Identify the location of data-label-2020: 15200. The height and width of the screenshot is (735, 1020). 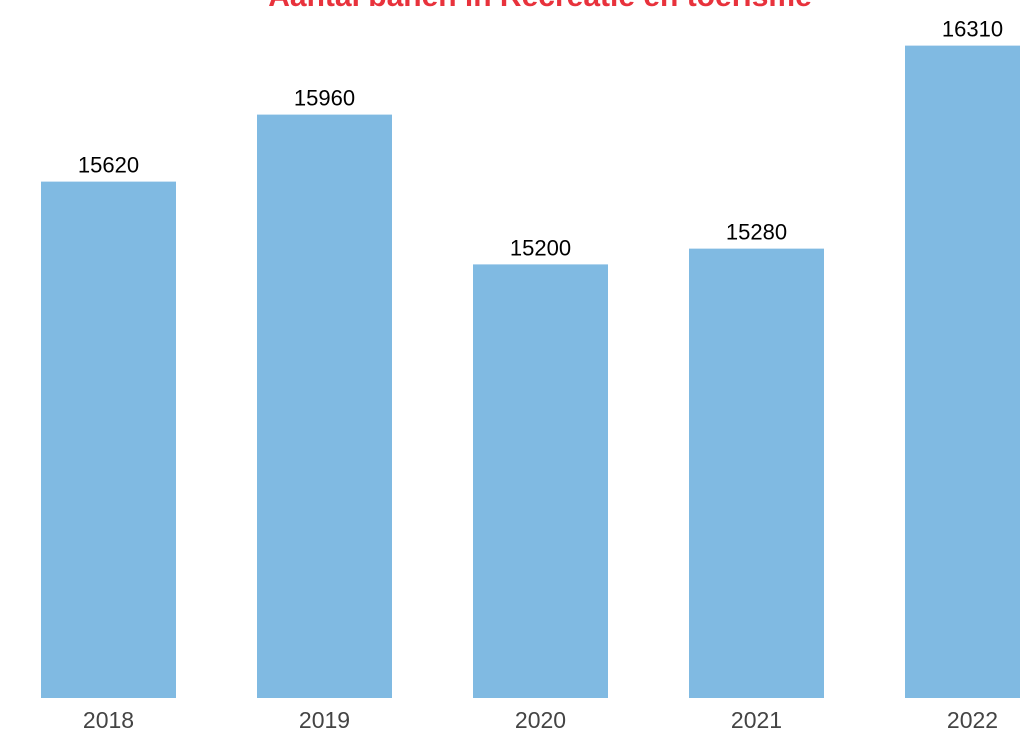
(540, 247).